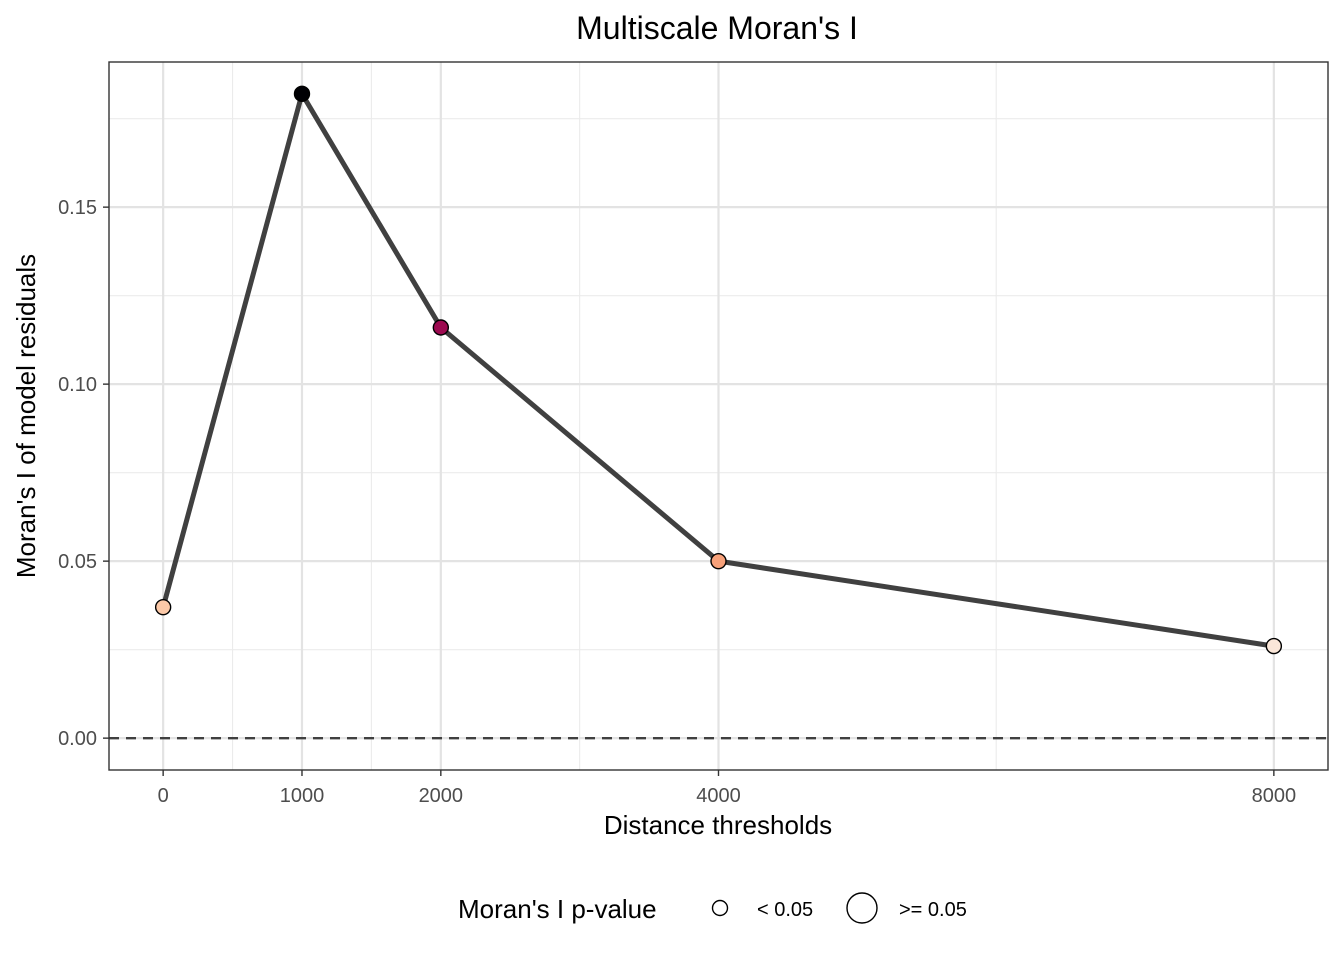  I want to click on y-axis: 0.00 0.05 0.10 0.15, so click(83, 473).